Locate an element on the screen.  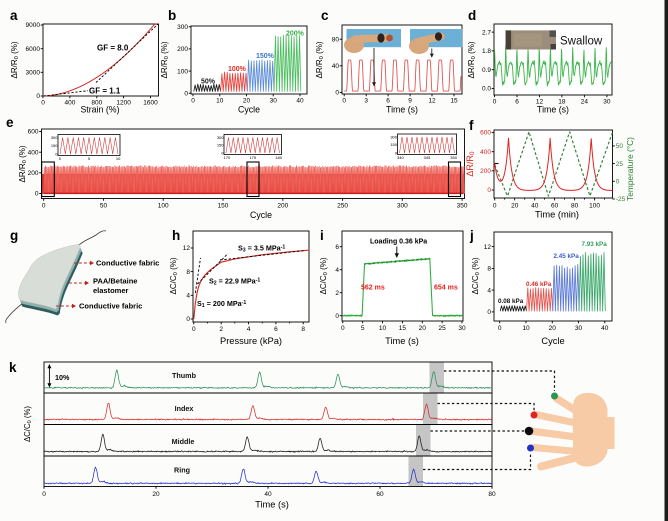
svg-text: g is located at coordinates (14, 235).